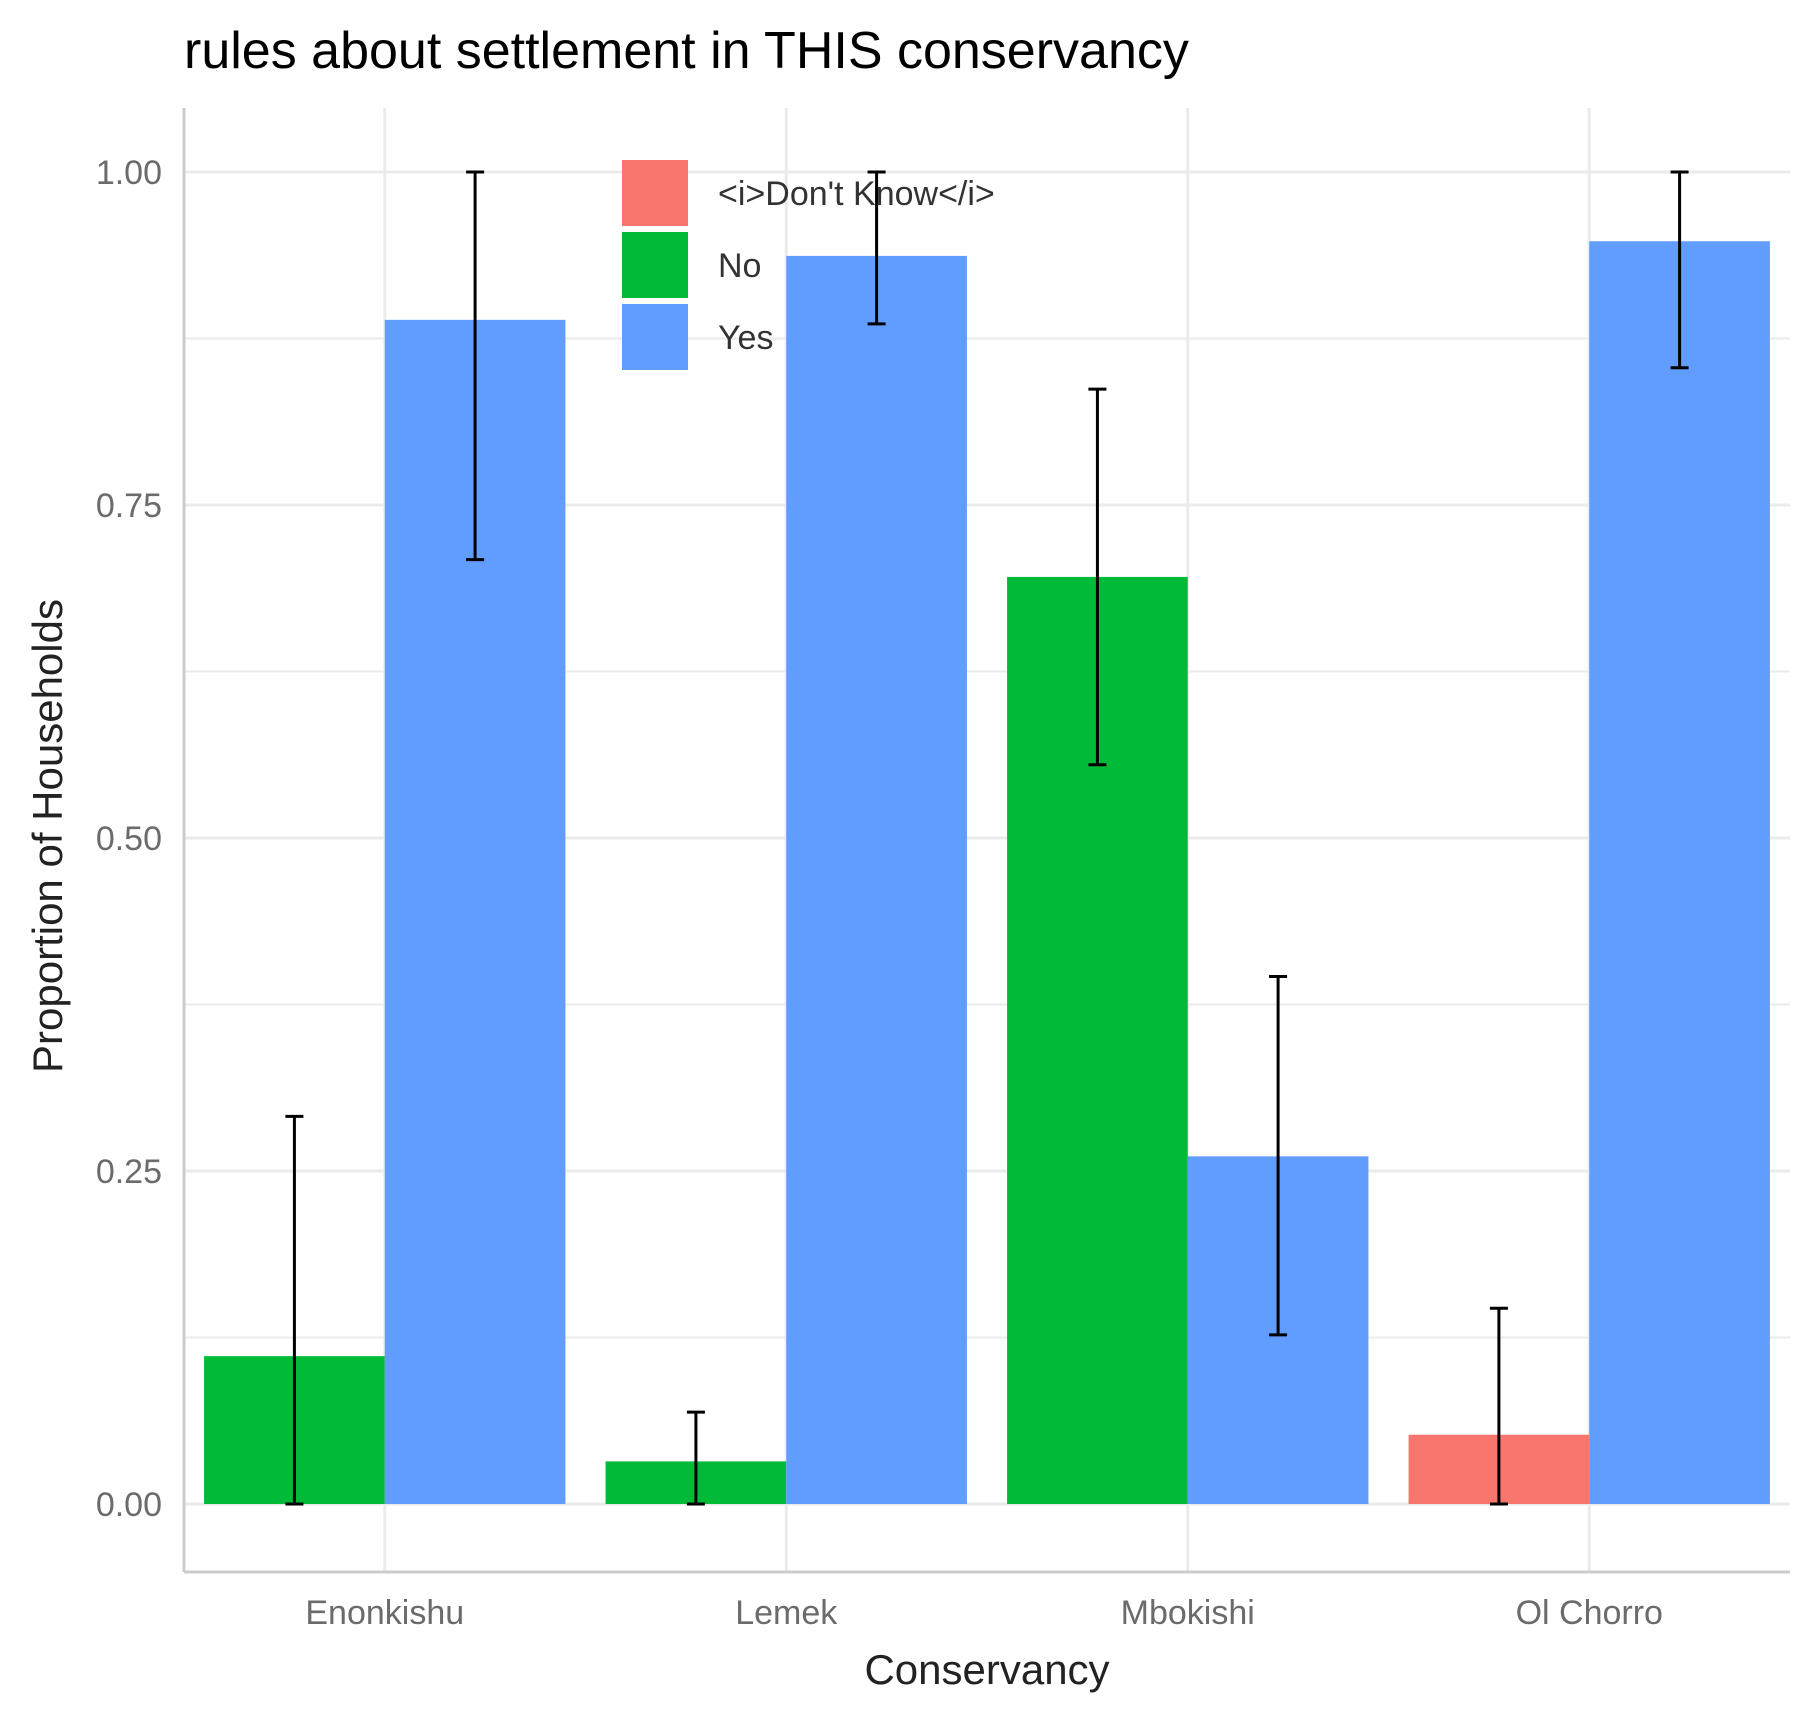 The width and height of the screenshot is (1806, 1709). Describe the element at coordinates (129, 1505) in the screenshot. I see `y-tick-label: 0.00` at that location.